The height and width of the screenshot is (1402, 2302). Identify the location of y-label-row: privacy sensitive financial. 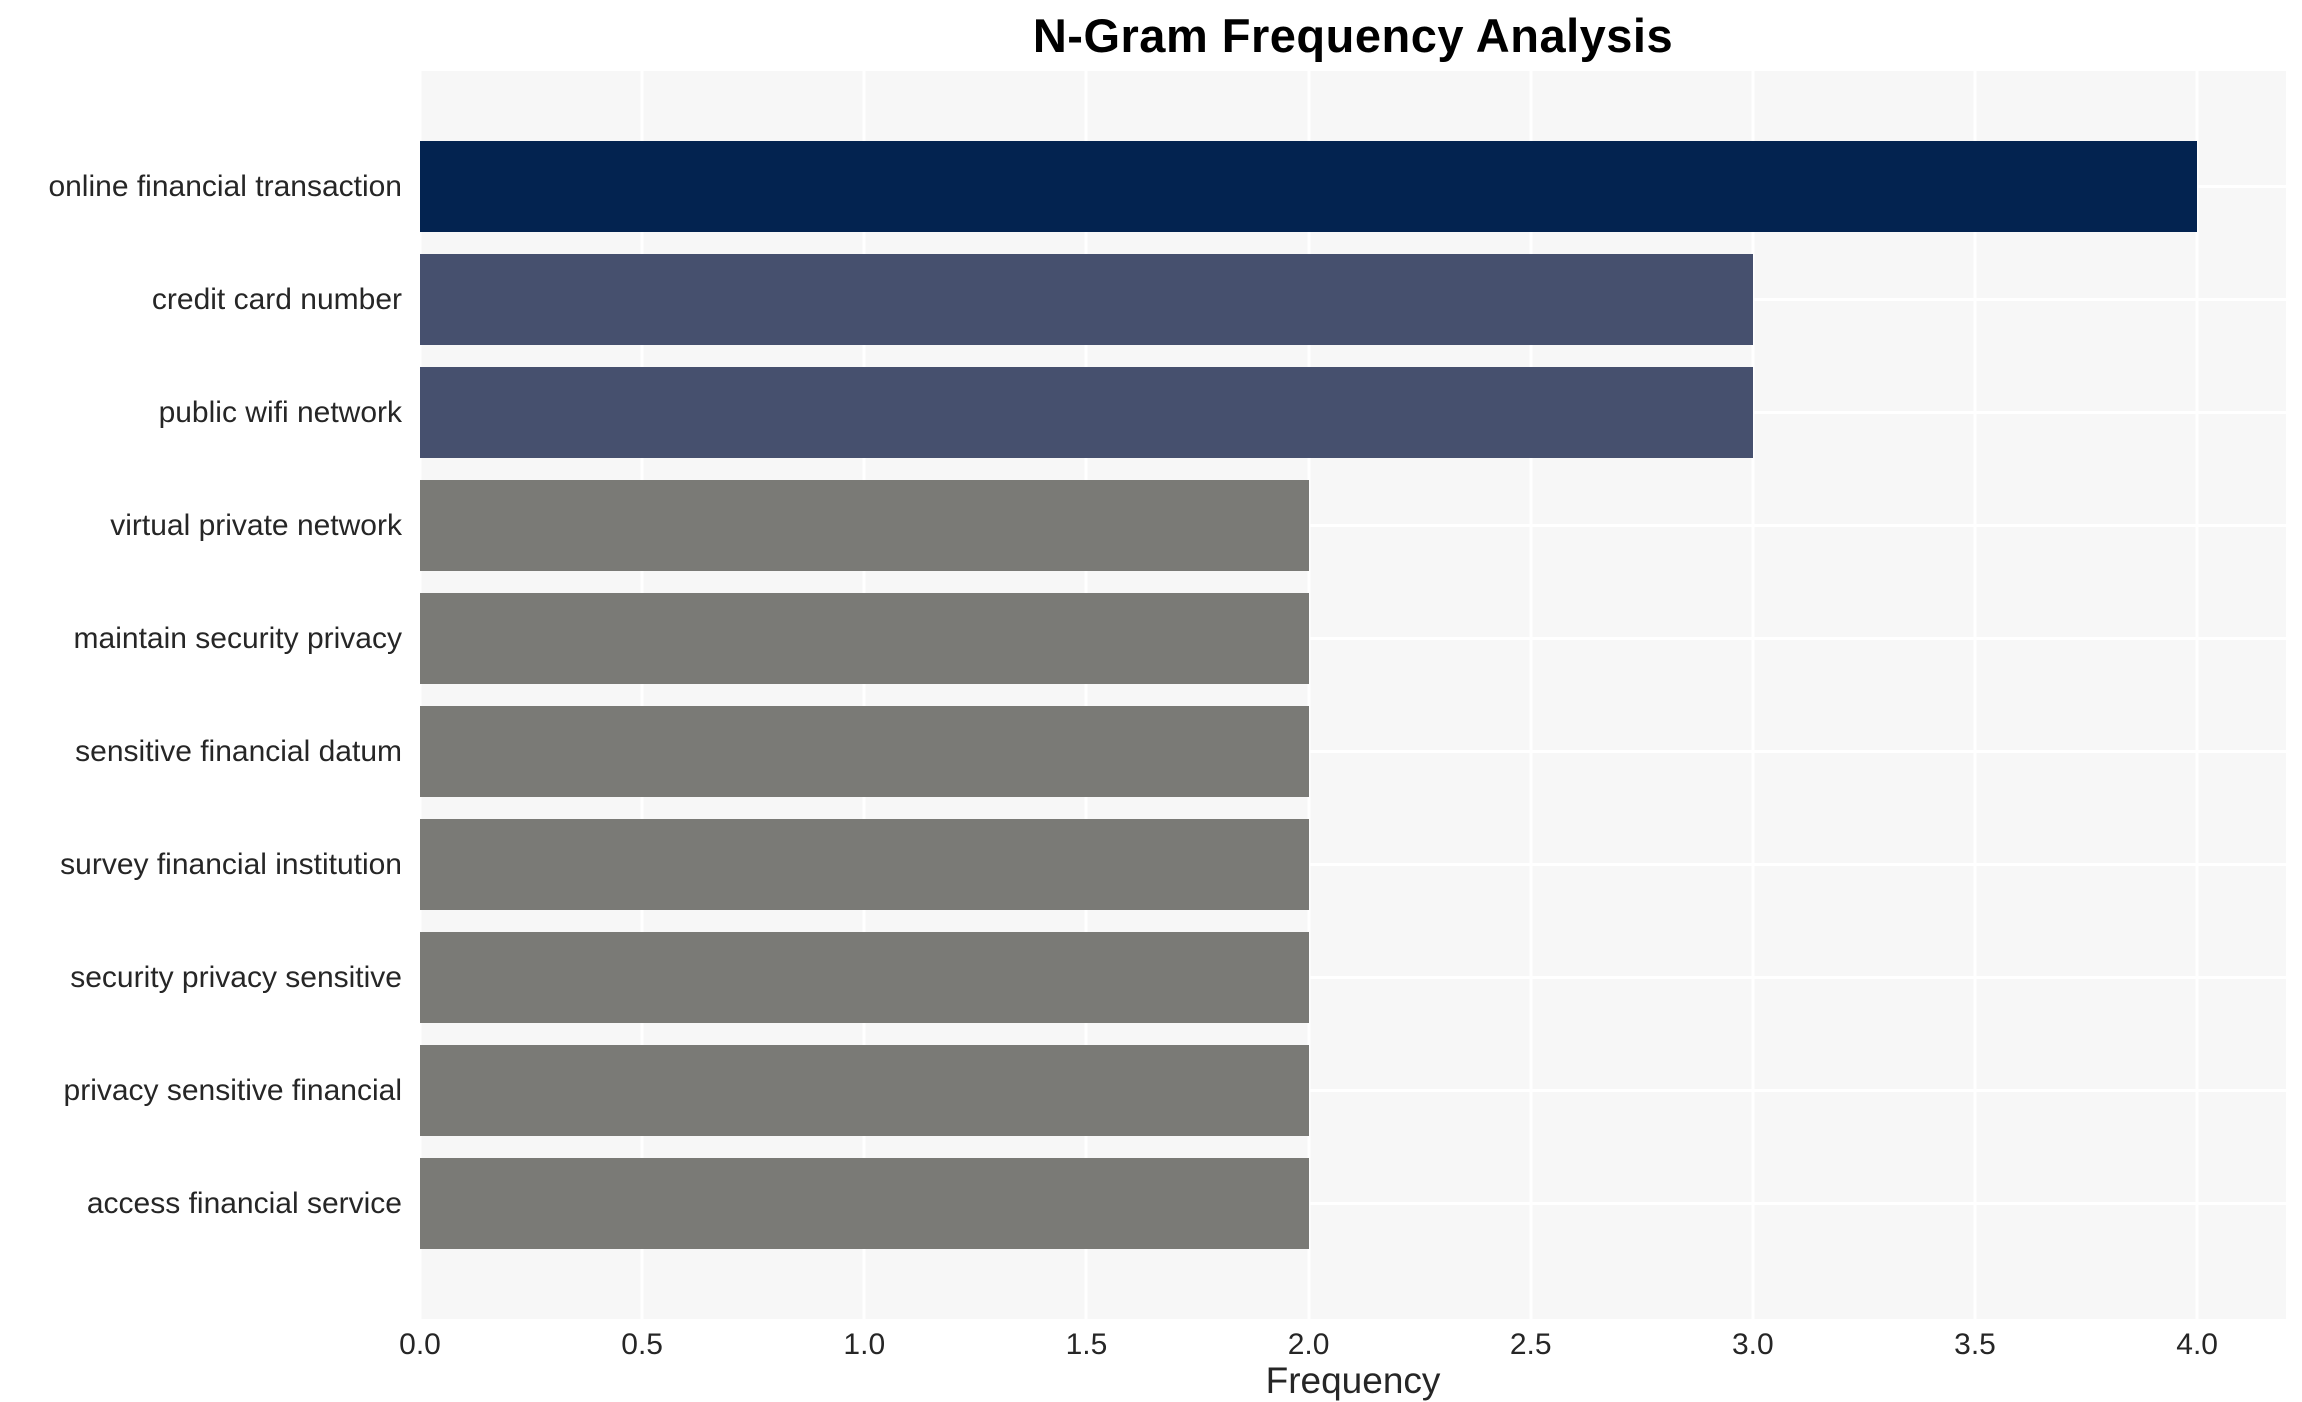
(201, 1090).